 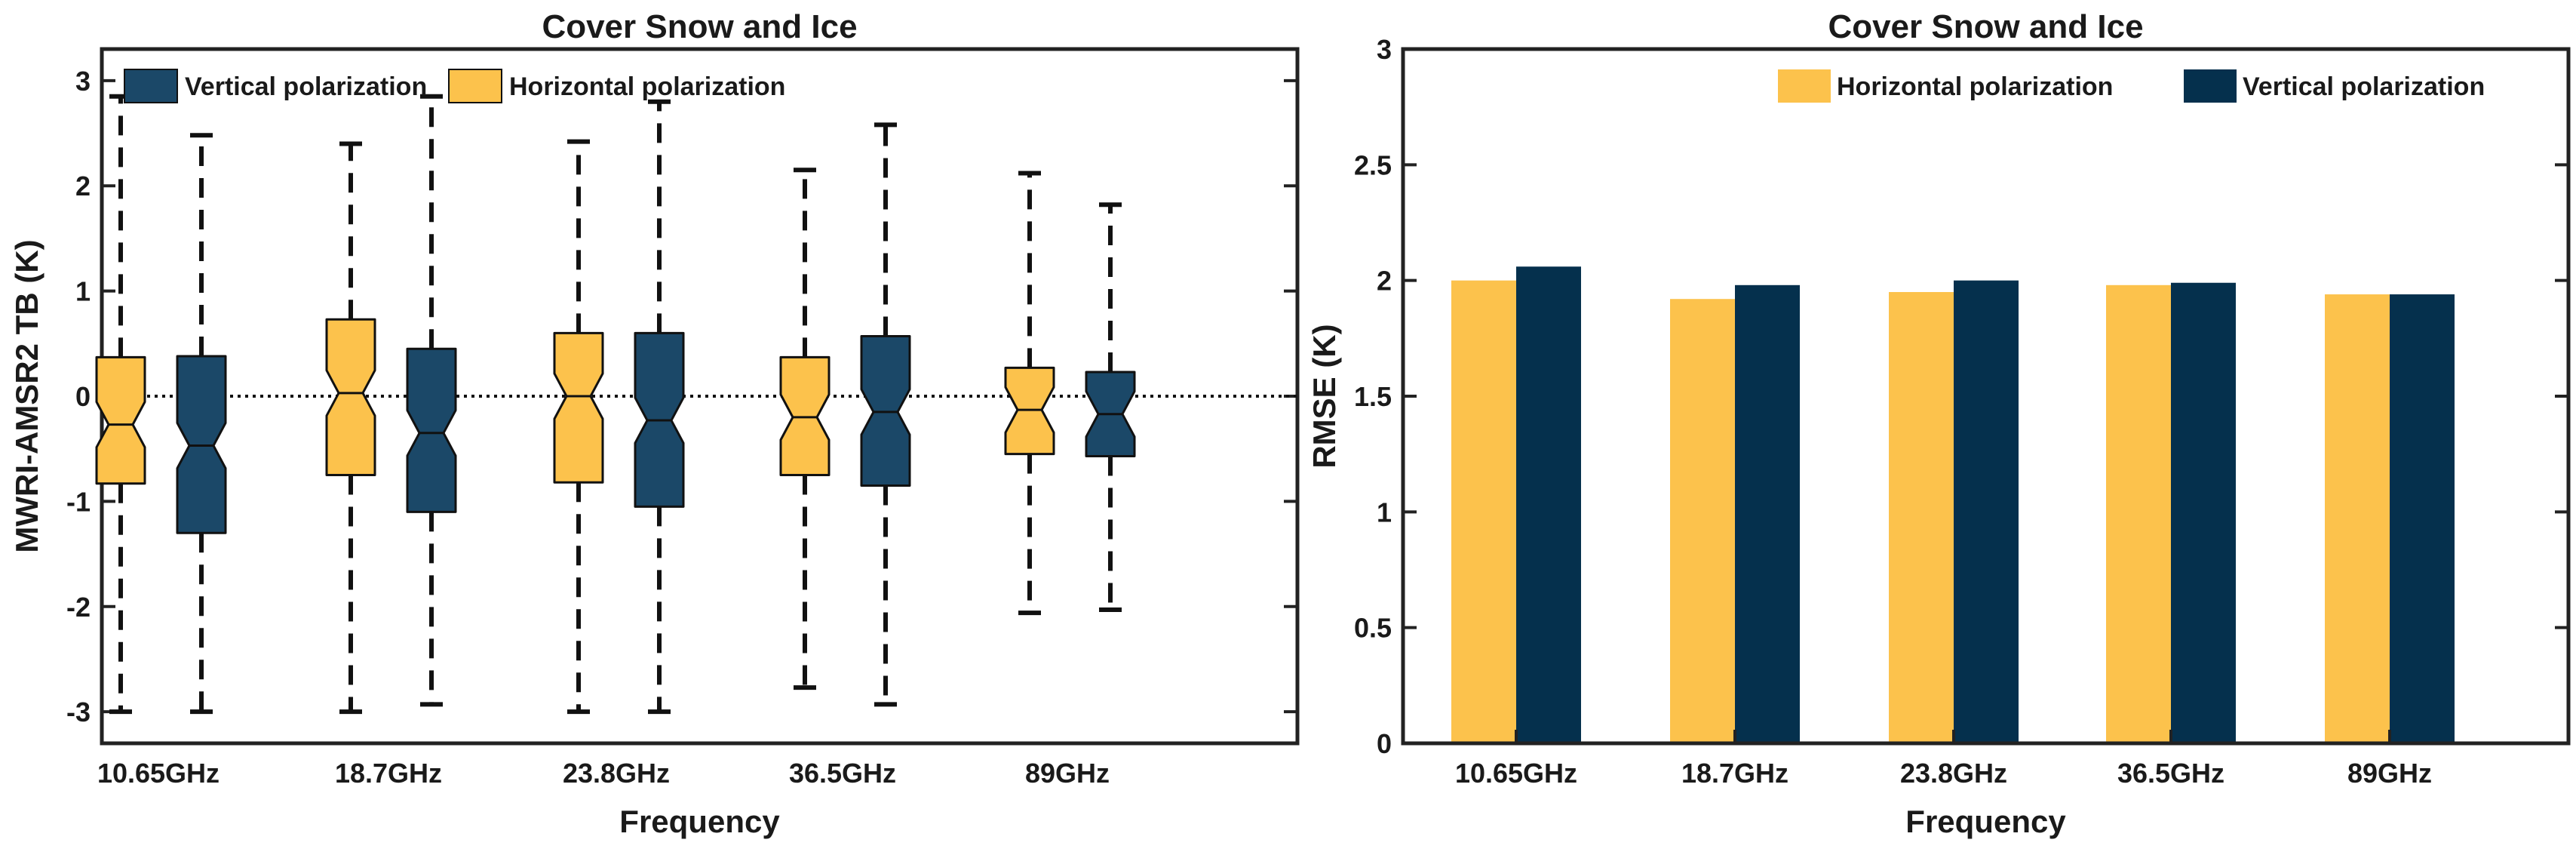 What do you see at coordinates (27, 395) in the screenshot?
I see `y-axis-label: MWRI-AMSR2 TB (K)` at bounding box center [27, 395].